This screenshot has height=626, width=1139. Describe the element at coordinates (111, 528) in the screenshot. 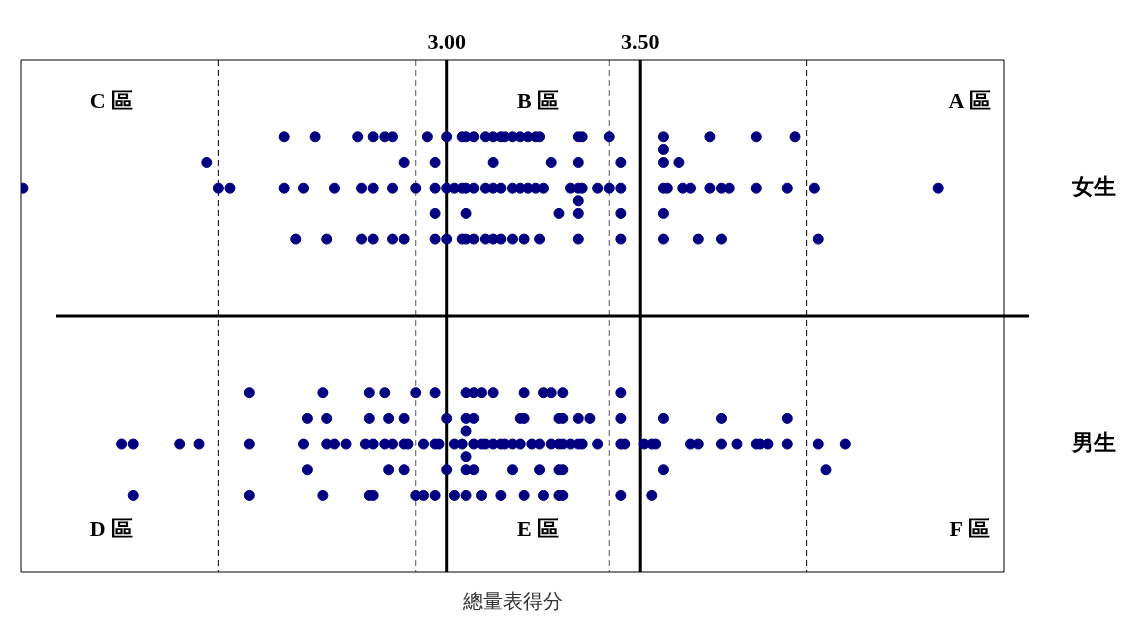

I see `annotation: D 區` at that location.